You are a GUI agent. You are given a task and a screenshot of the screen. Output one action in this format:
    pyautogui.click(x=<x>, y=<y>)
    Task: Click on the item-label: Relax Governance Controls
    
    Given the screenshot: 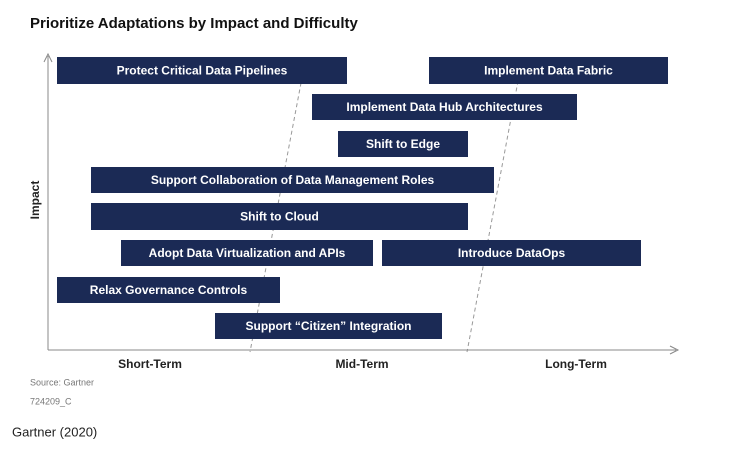 What is the action you would take?
    pyautogui.click(x=169, y=290)
    